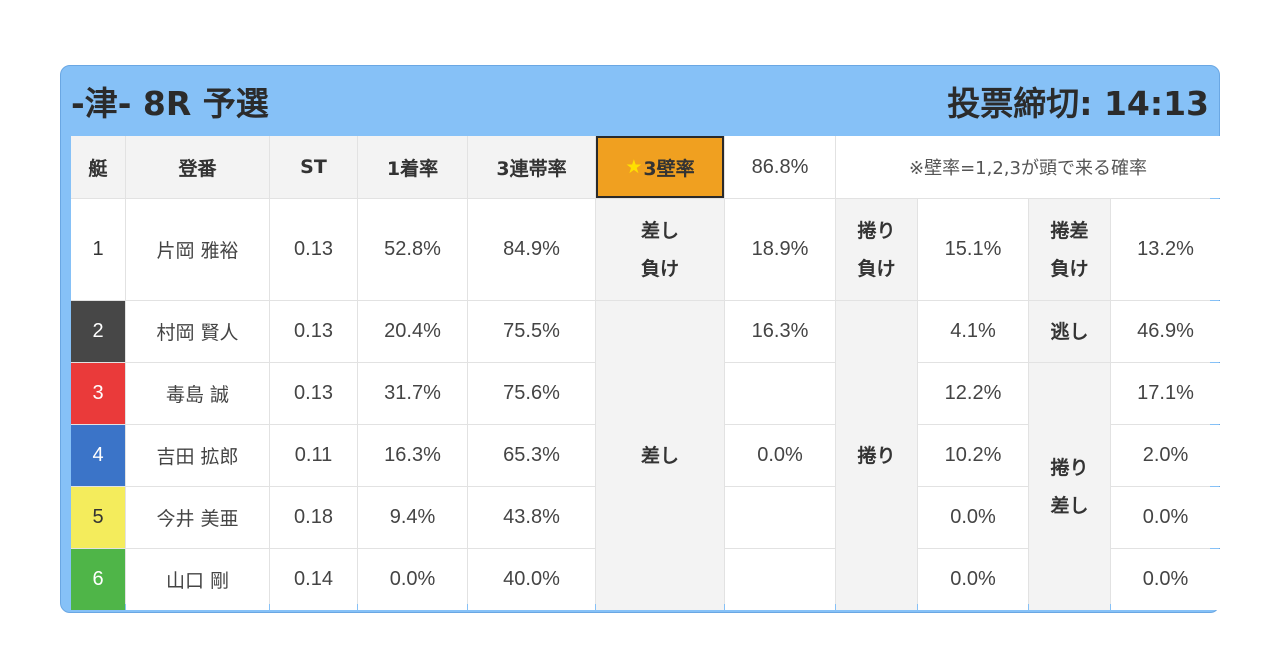 Image resolution: width=1280 pixels, height=670 pixels. What do you see at coordinates (412, 393) in the screenshot?
I see `first-rate-3: 31.7%` at bounding box center [412, 393].